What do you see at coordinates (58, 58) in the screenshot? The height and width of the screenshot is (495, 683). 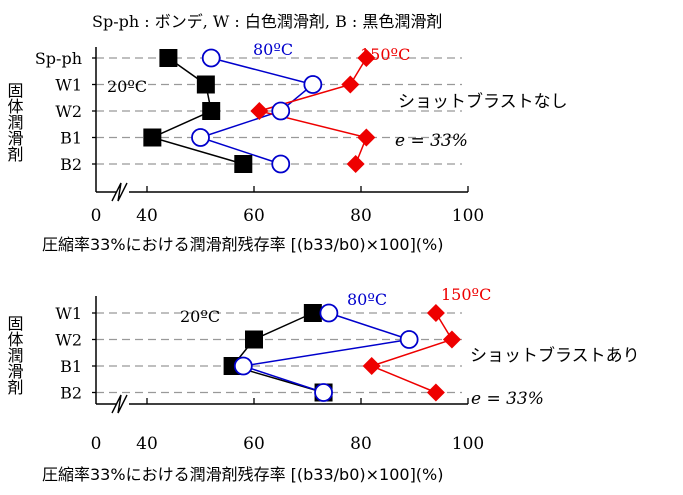 I see `y-tick-label: Sp-ph` at bounding box center [58, 58].